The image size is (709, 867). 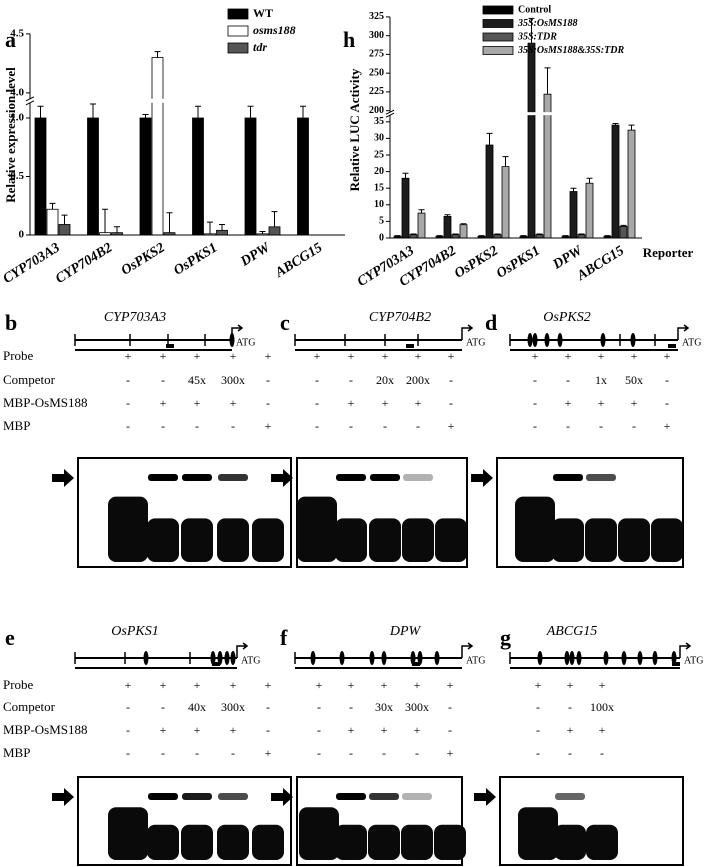 I want to click on row-label: MBP, so click(x=16, y=425).